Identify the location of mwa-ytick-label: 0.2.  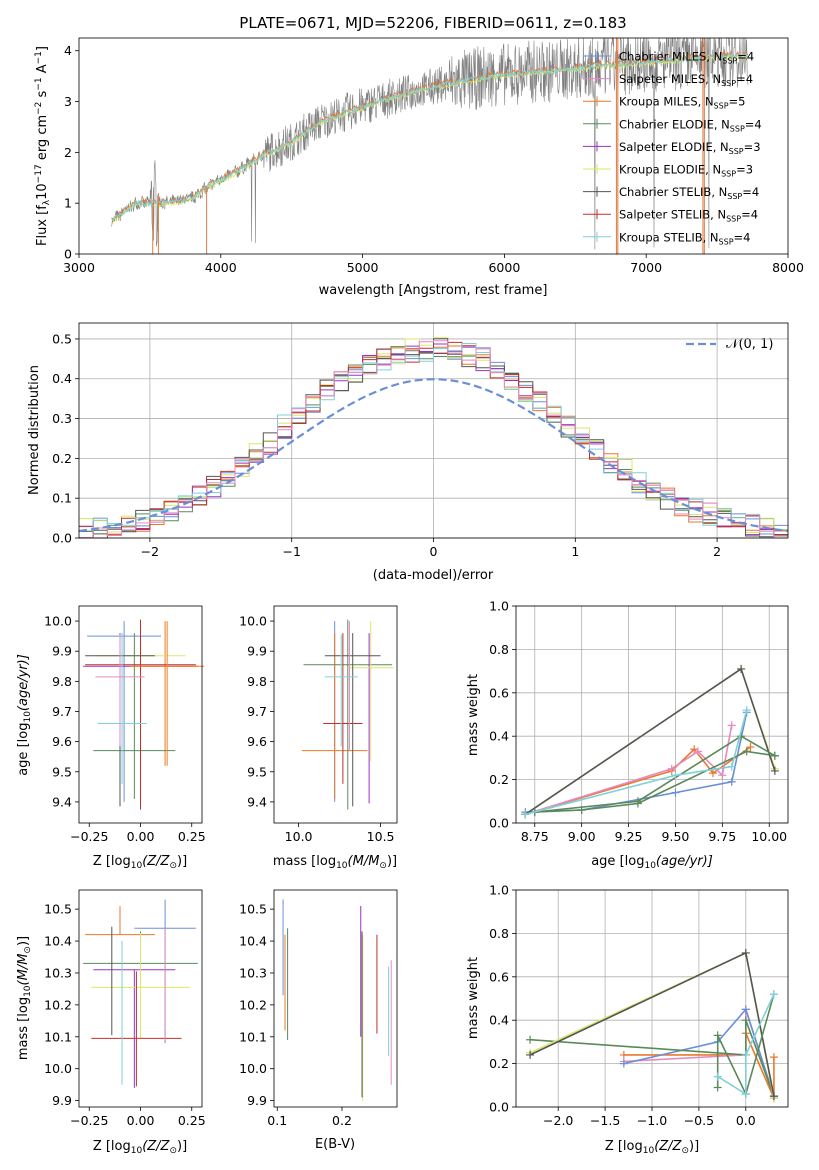
(499, 779).